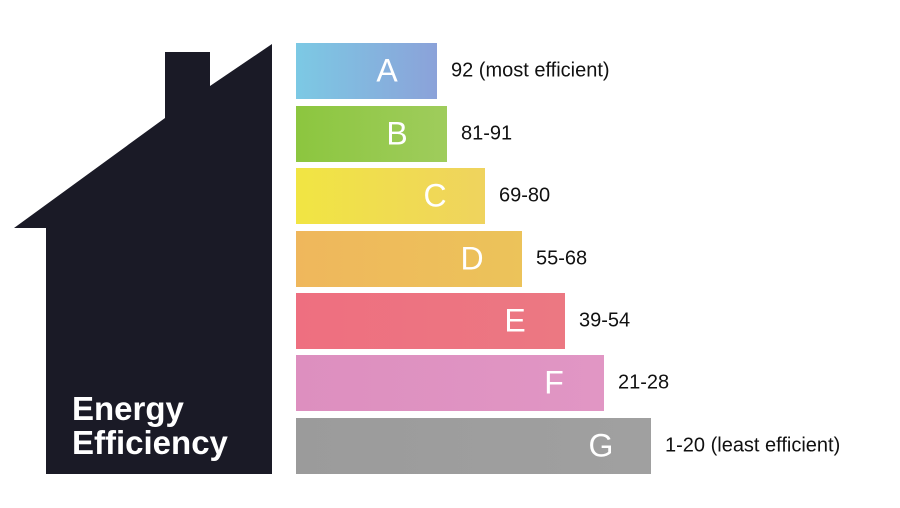 This screenshot has width=900, height=508. Describe the element at coordinates (150, 442) in the screenshot. I see `house-title-line: Efficiency` at that location.